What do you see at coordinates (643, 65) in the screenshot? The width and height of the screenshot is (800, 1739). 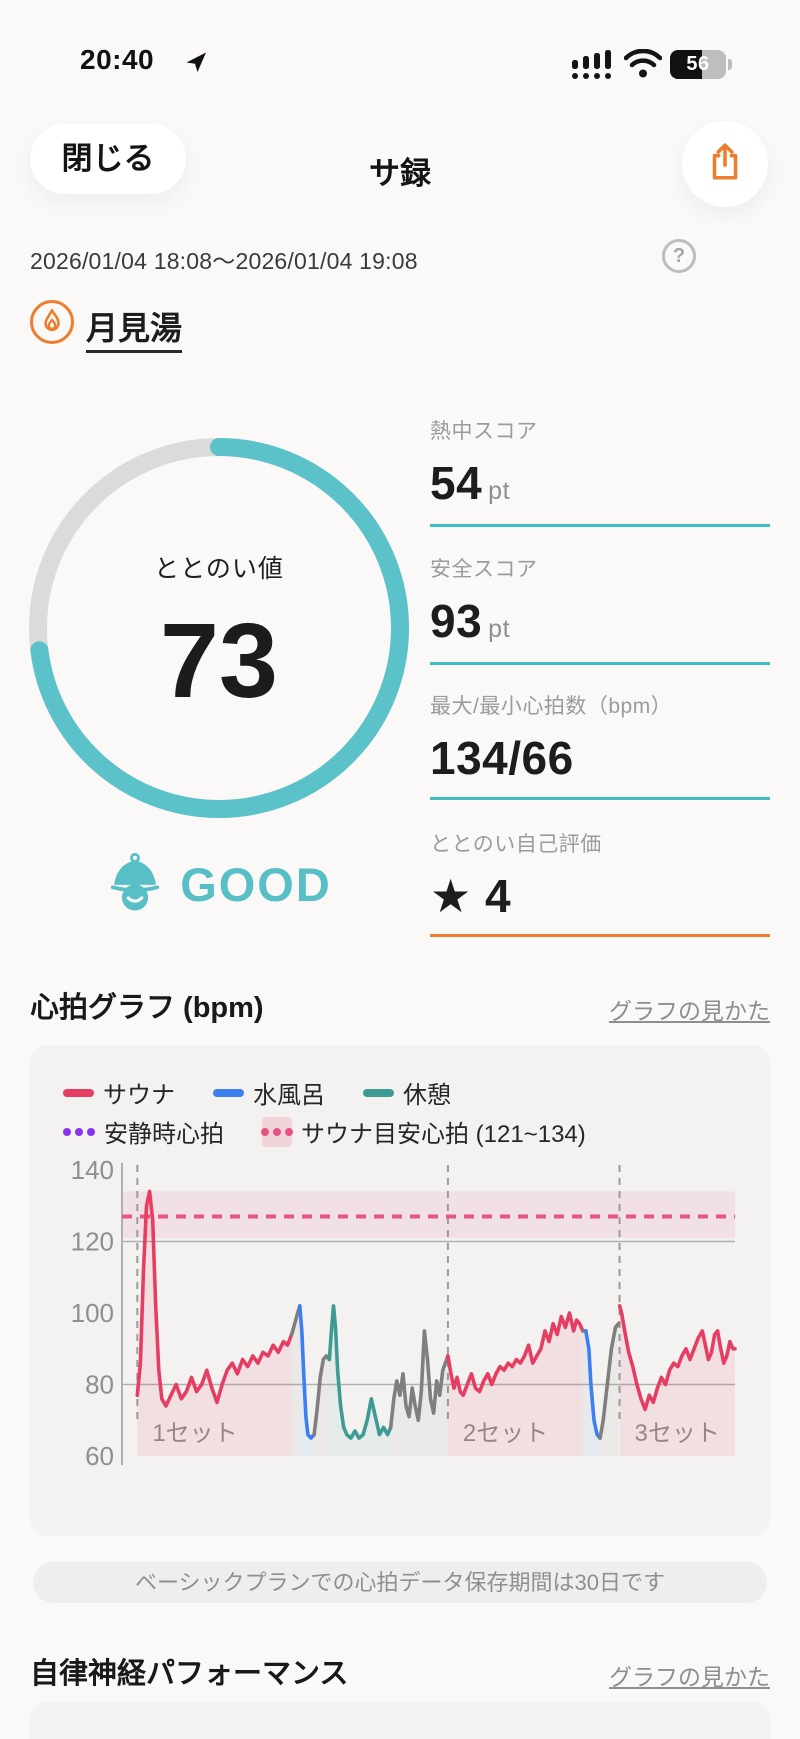 I see `wifi-icon` at bounding box center [643, 65].